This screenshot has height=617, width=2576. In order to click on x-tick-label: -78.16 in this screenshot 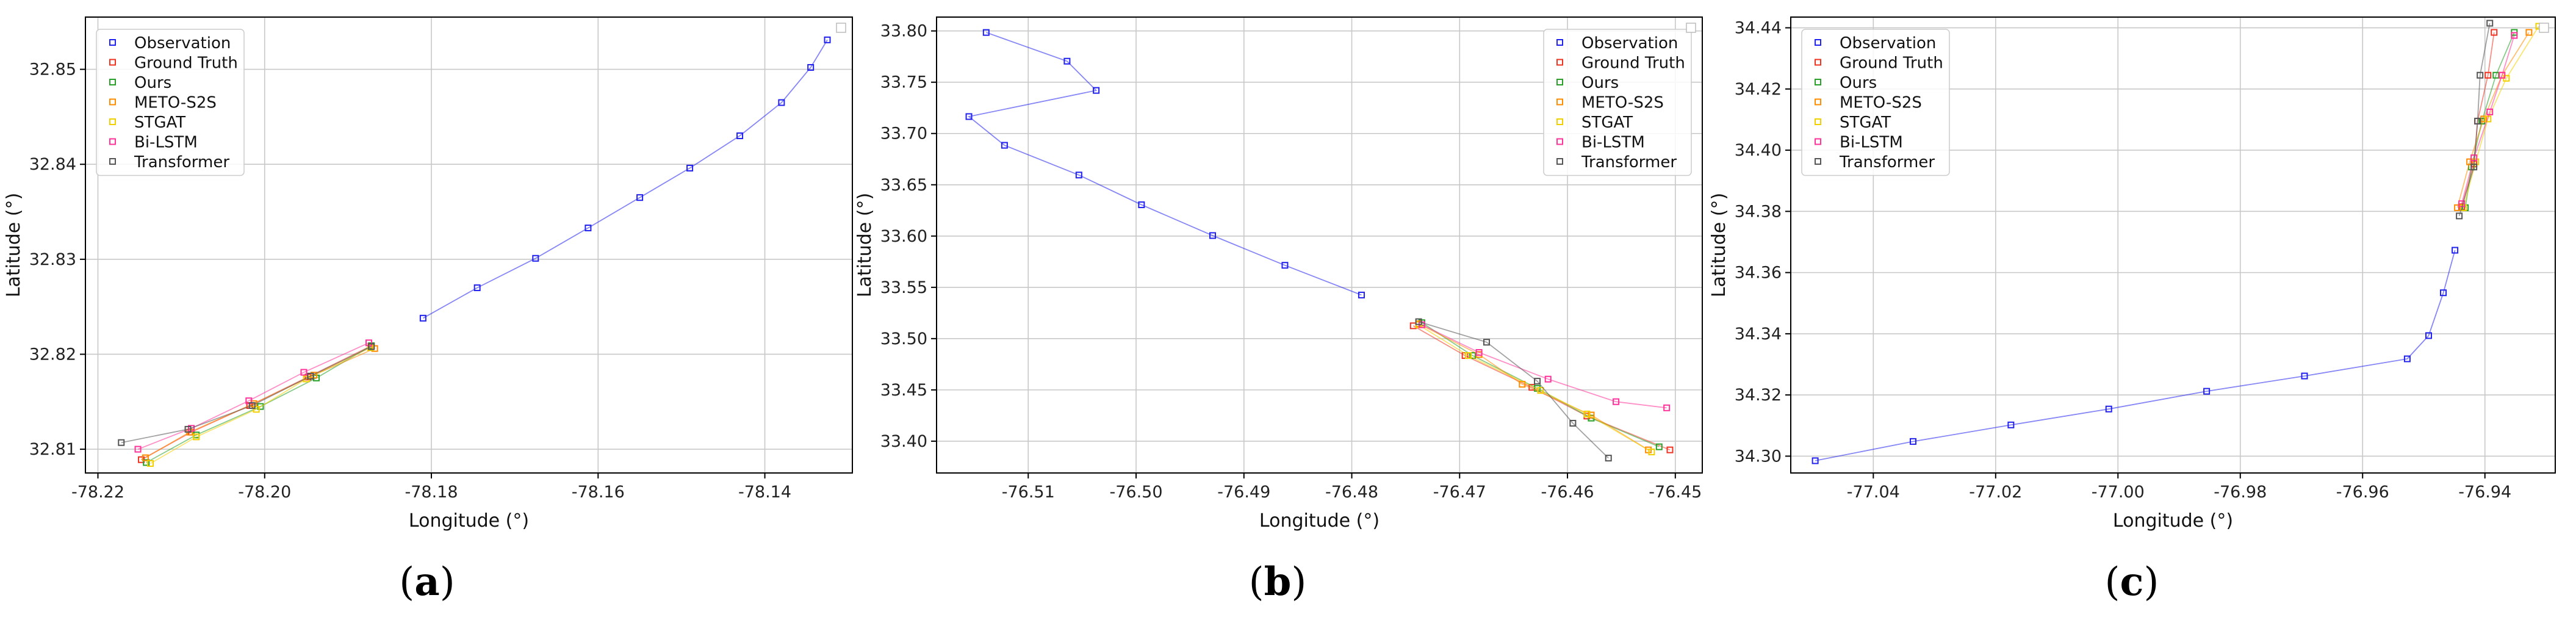, I will do `click(598, 492)`.